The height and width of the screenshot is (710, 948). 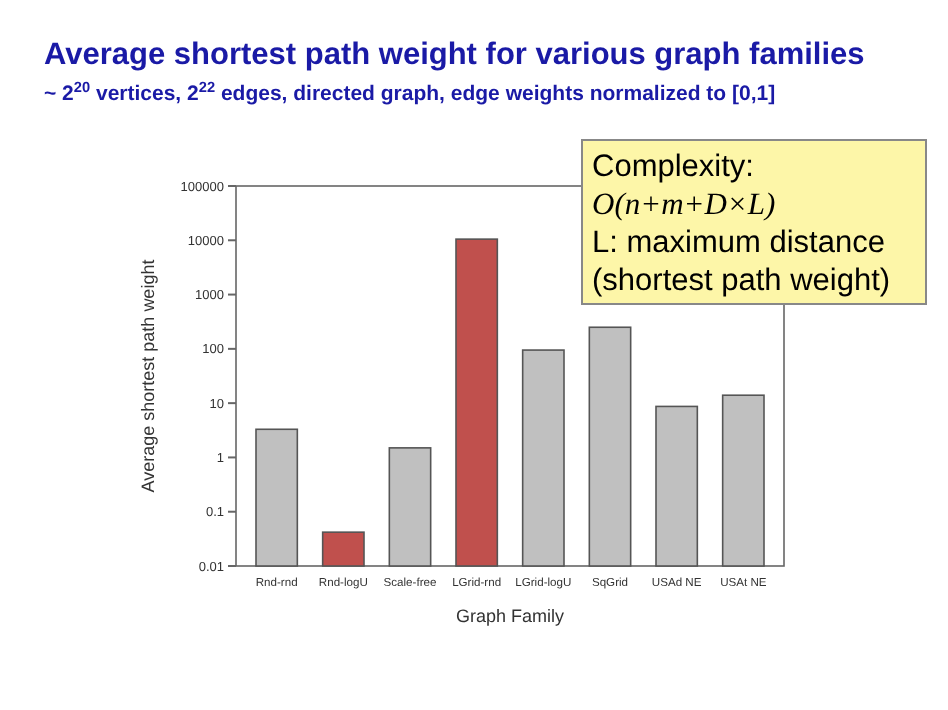 What do you see at coordinates (510, 616) in the screenshot?
I see `x-axis-title: Graph Family` at bounding box center [510, 616].